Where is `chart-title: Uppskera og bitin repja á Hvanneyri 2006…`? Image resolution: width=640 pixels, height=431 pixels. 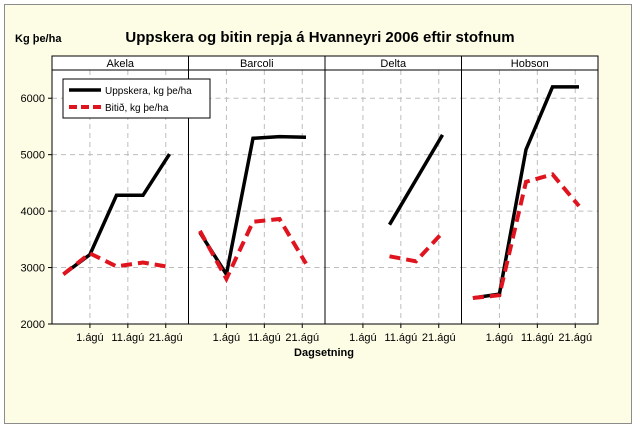 chart-title: Uppskera og bitin repja á Hvanneyri 2006… is located at coordinates (319, 37).